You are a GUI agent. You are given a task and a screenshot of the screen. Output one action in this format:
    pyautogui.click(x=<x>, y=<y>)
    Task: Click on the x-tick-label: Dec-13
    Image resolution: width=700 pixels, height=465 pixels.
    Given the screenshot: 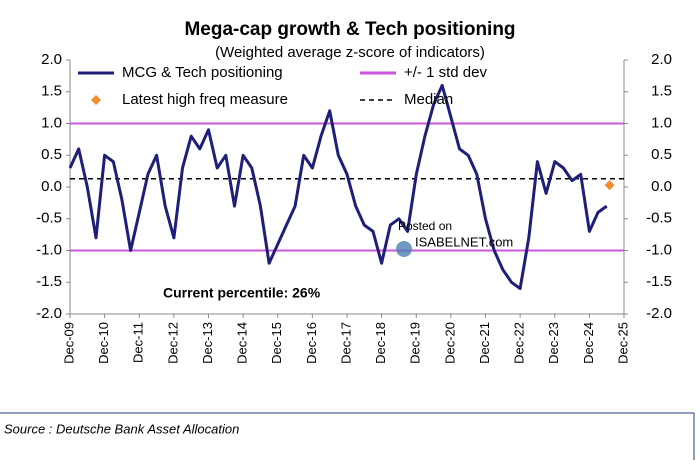 What is the action you would take?
    pyautogui.click(x=207, y=343)
    